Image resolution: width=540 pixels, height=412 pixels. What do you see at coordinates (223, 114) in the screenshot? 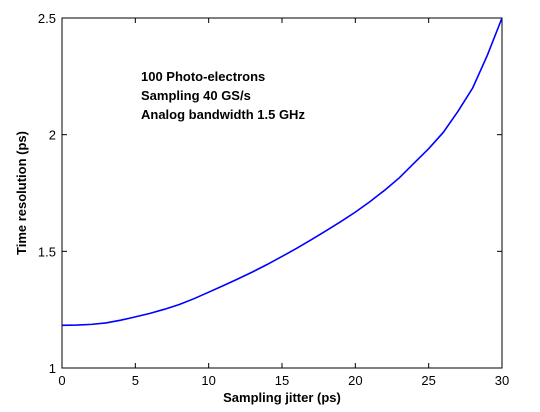
I see `annotation-analog-bandwidth: Analog bandwidth 1.5 GHz` at bounding box center [223, 114].